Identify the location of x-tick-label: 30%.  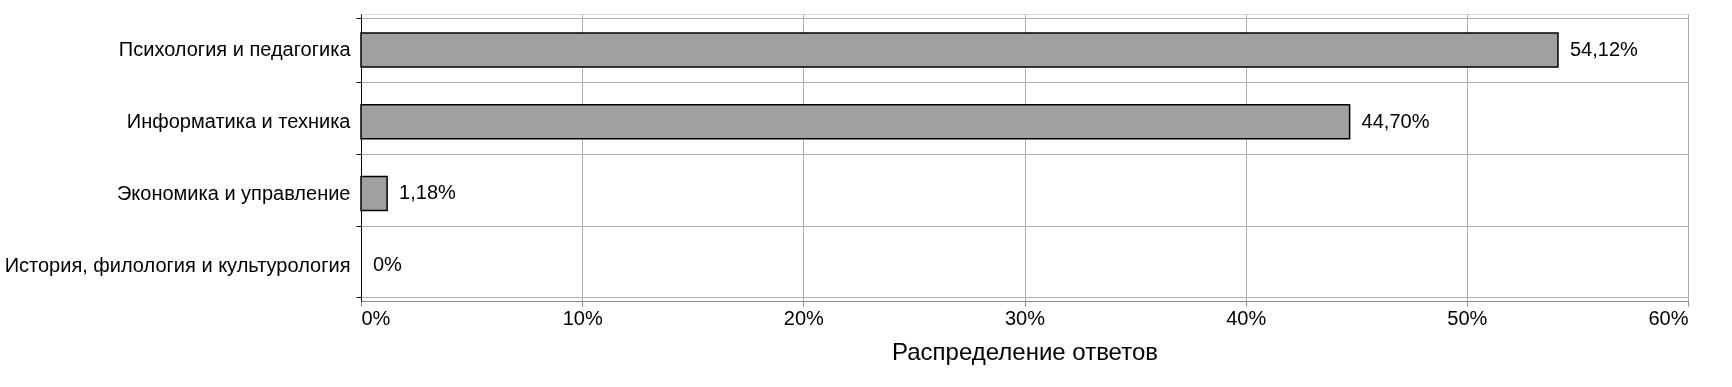
(1025, 317).